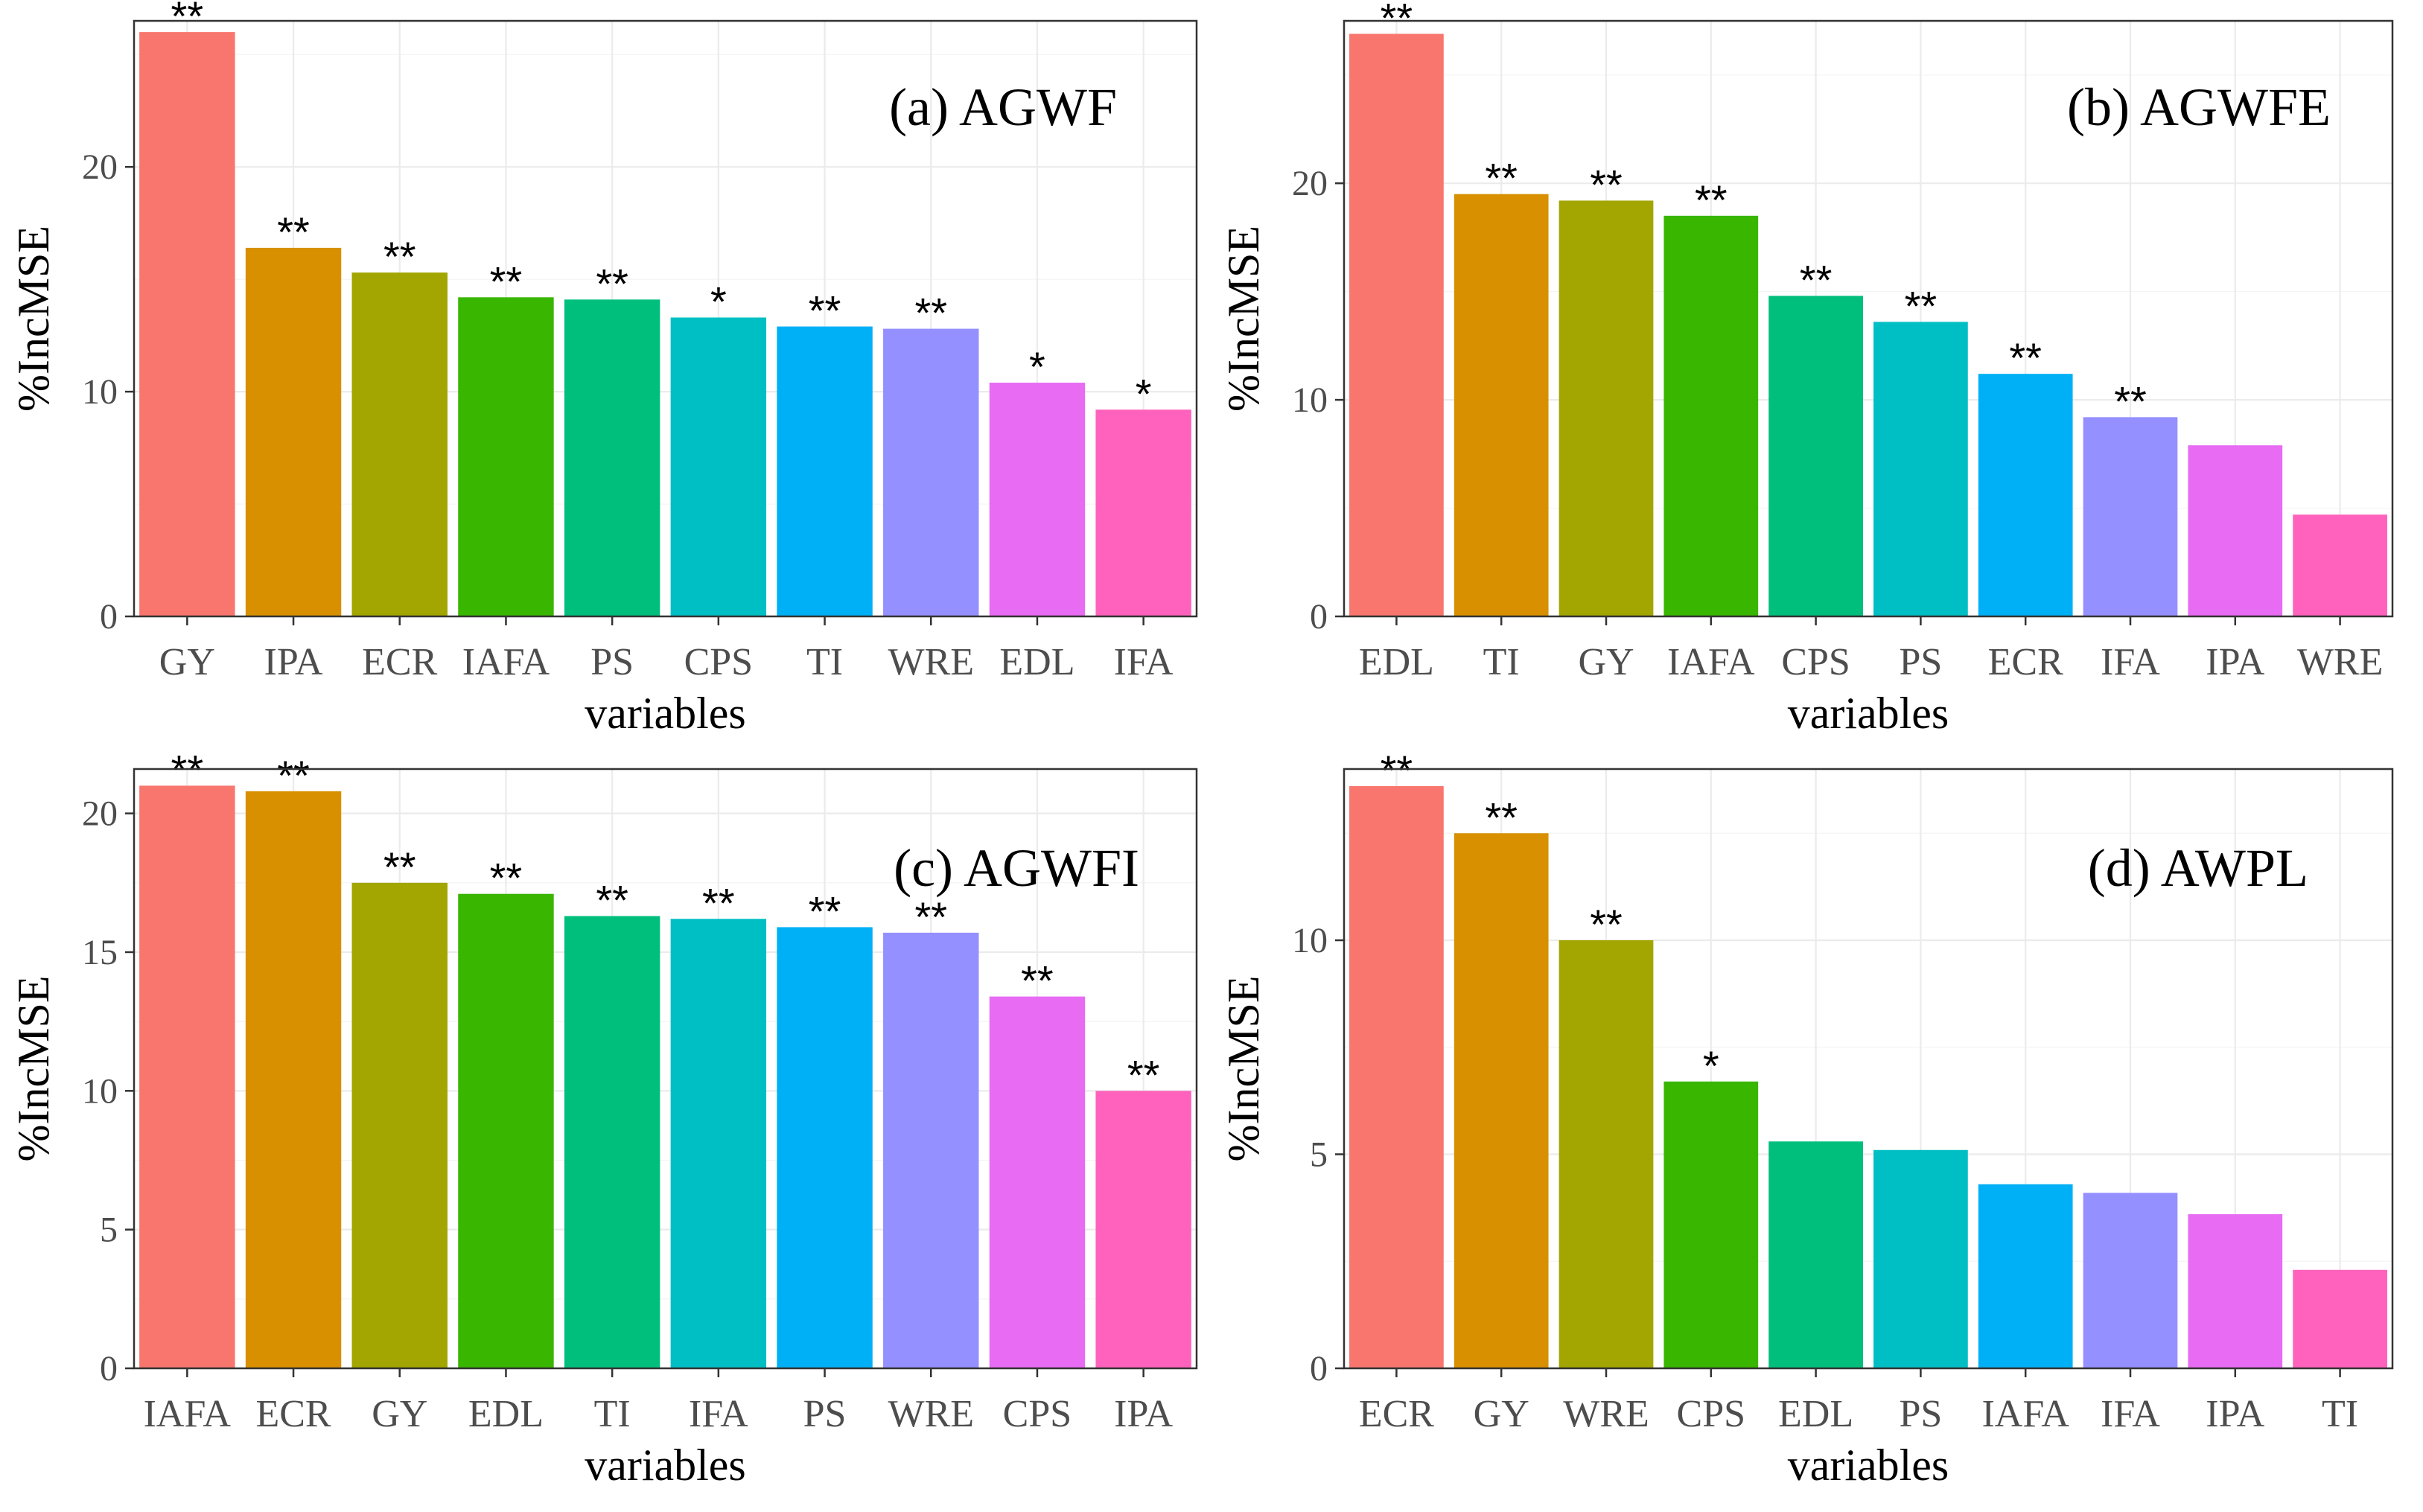  I want to click on y-tick-label: 15, so click(100, 952).